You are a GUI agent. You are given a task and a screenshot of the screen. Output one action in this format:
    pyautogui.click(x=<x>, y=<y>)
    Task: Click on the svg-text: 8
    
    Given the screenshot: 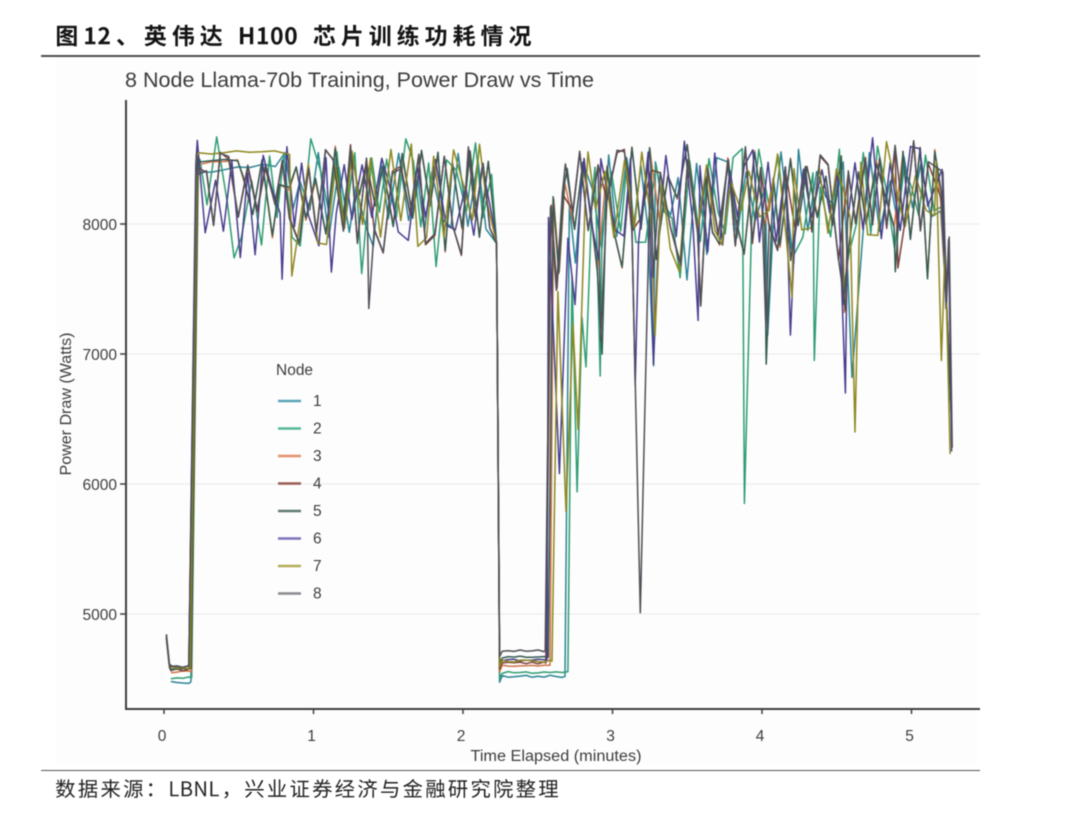 What is the action you would take?
    pyautogui.click(x=317, y=594)
    